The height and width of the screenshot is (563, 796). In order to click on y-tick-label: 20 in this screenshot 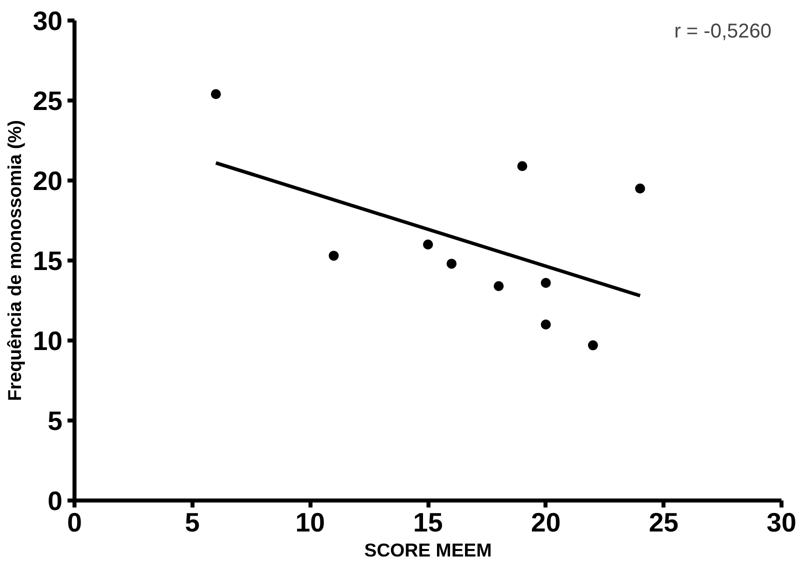, I will do `click(47, 181)`.